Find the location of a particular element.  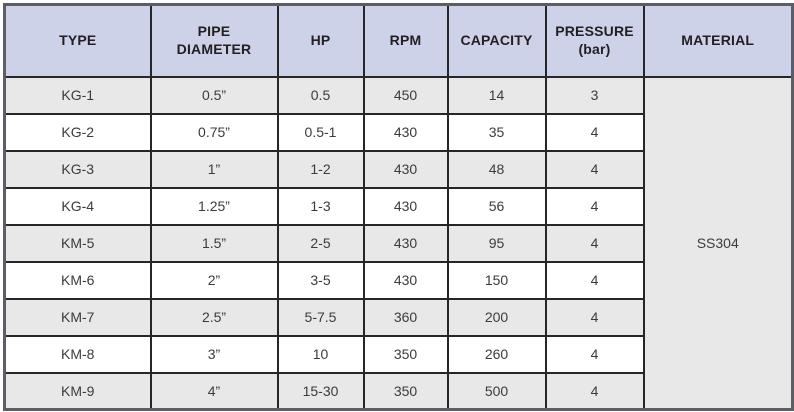

cell-rpm: 450 is located at coordinates (405, 95).